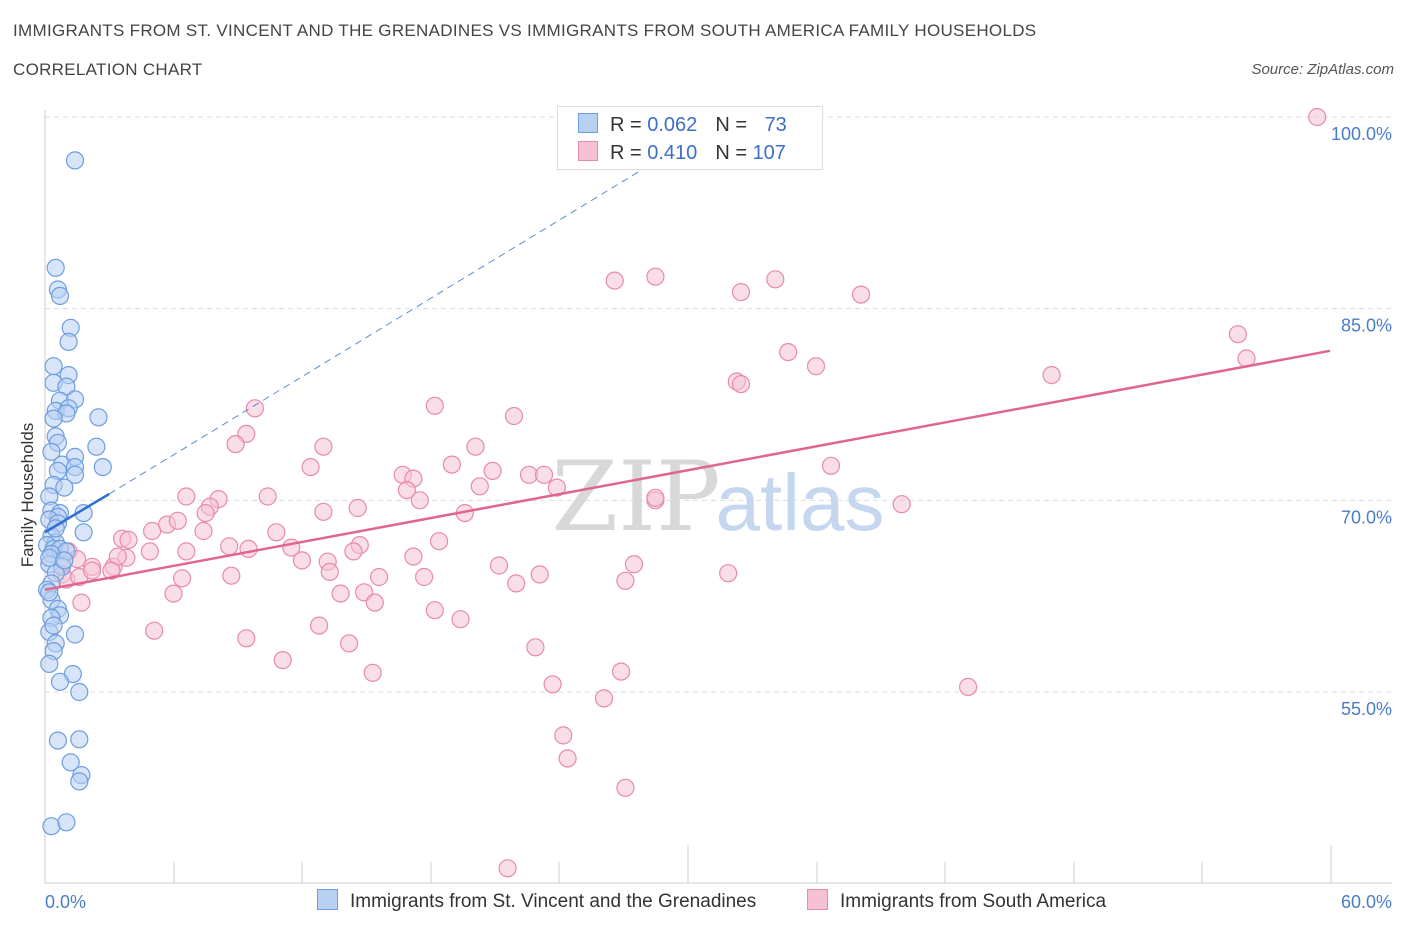 The width and height of the screenshot is (1406, 930). Describe the element at coordinates (690, 138) in the screenshot. I see `correlation-legend: R = 0.062 N = 73 R = 0.410 N = 107` at that location.